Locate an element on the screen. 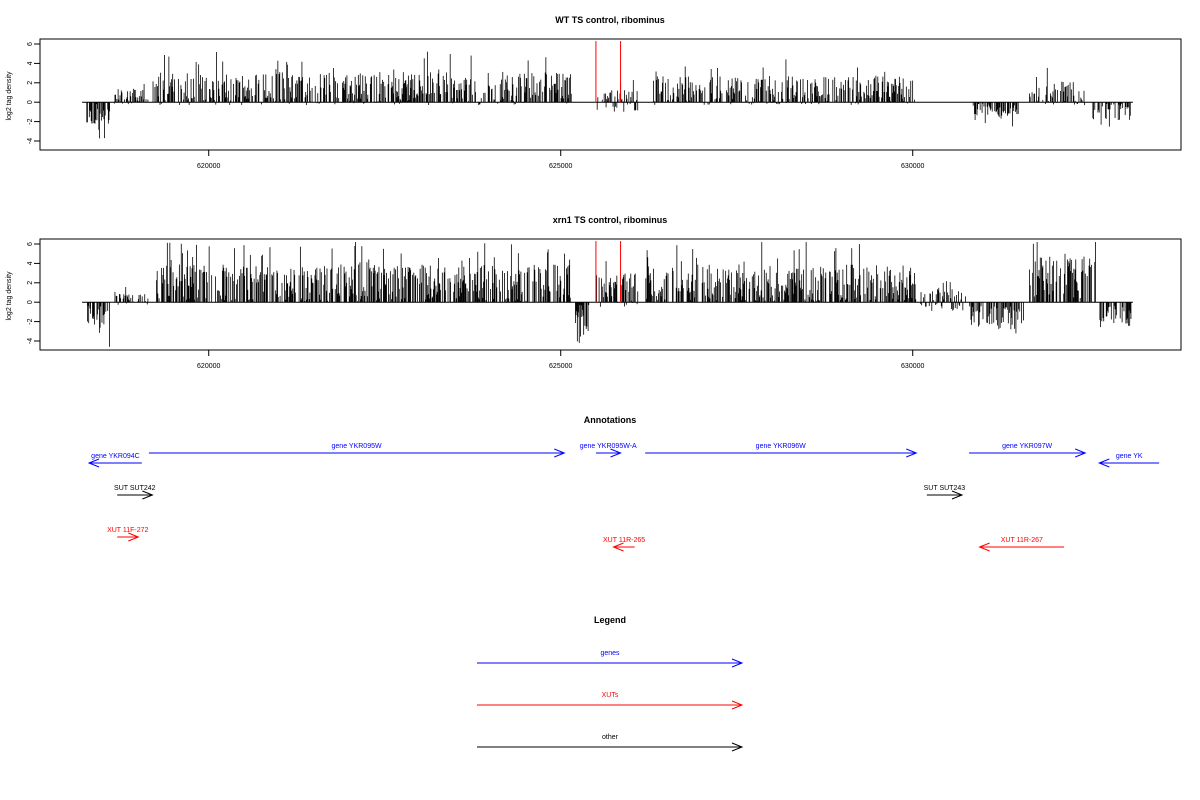 The width and height of the screenshot is (1200, 800). feature-label: XUT 11R-267 is located at coordinates (1022, 540).